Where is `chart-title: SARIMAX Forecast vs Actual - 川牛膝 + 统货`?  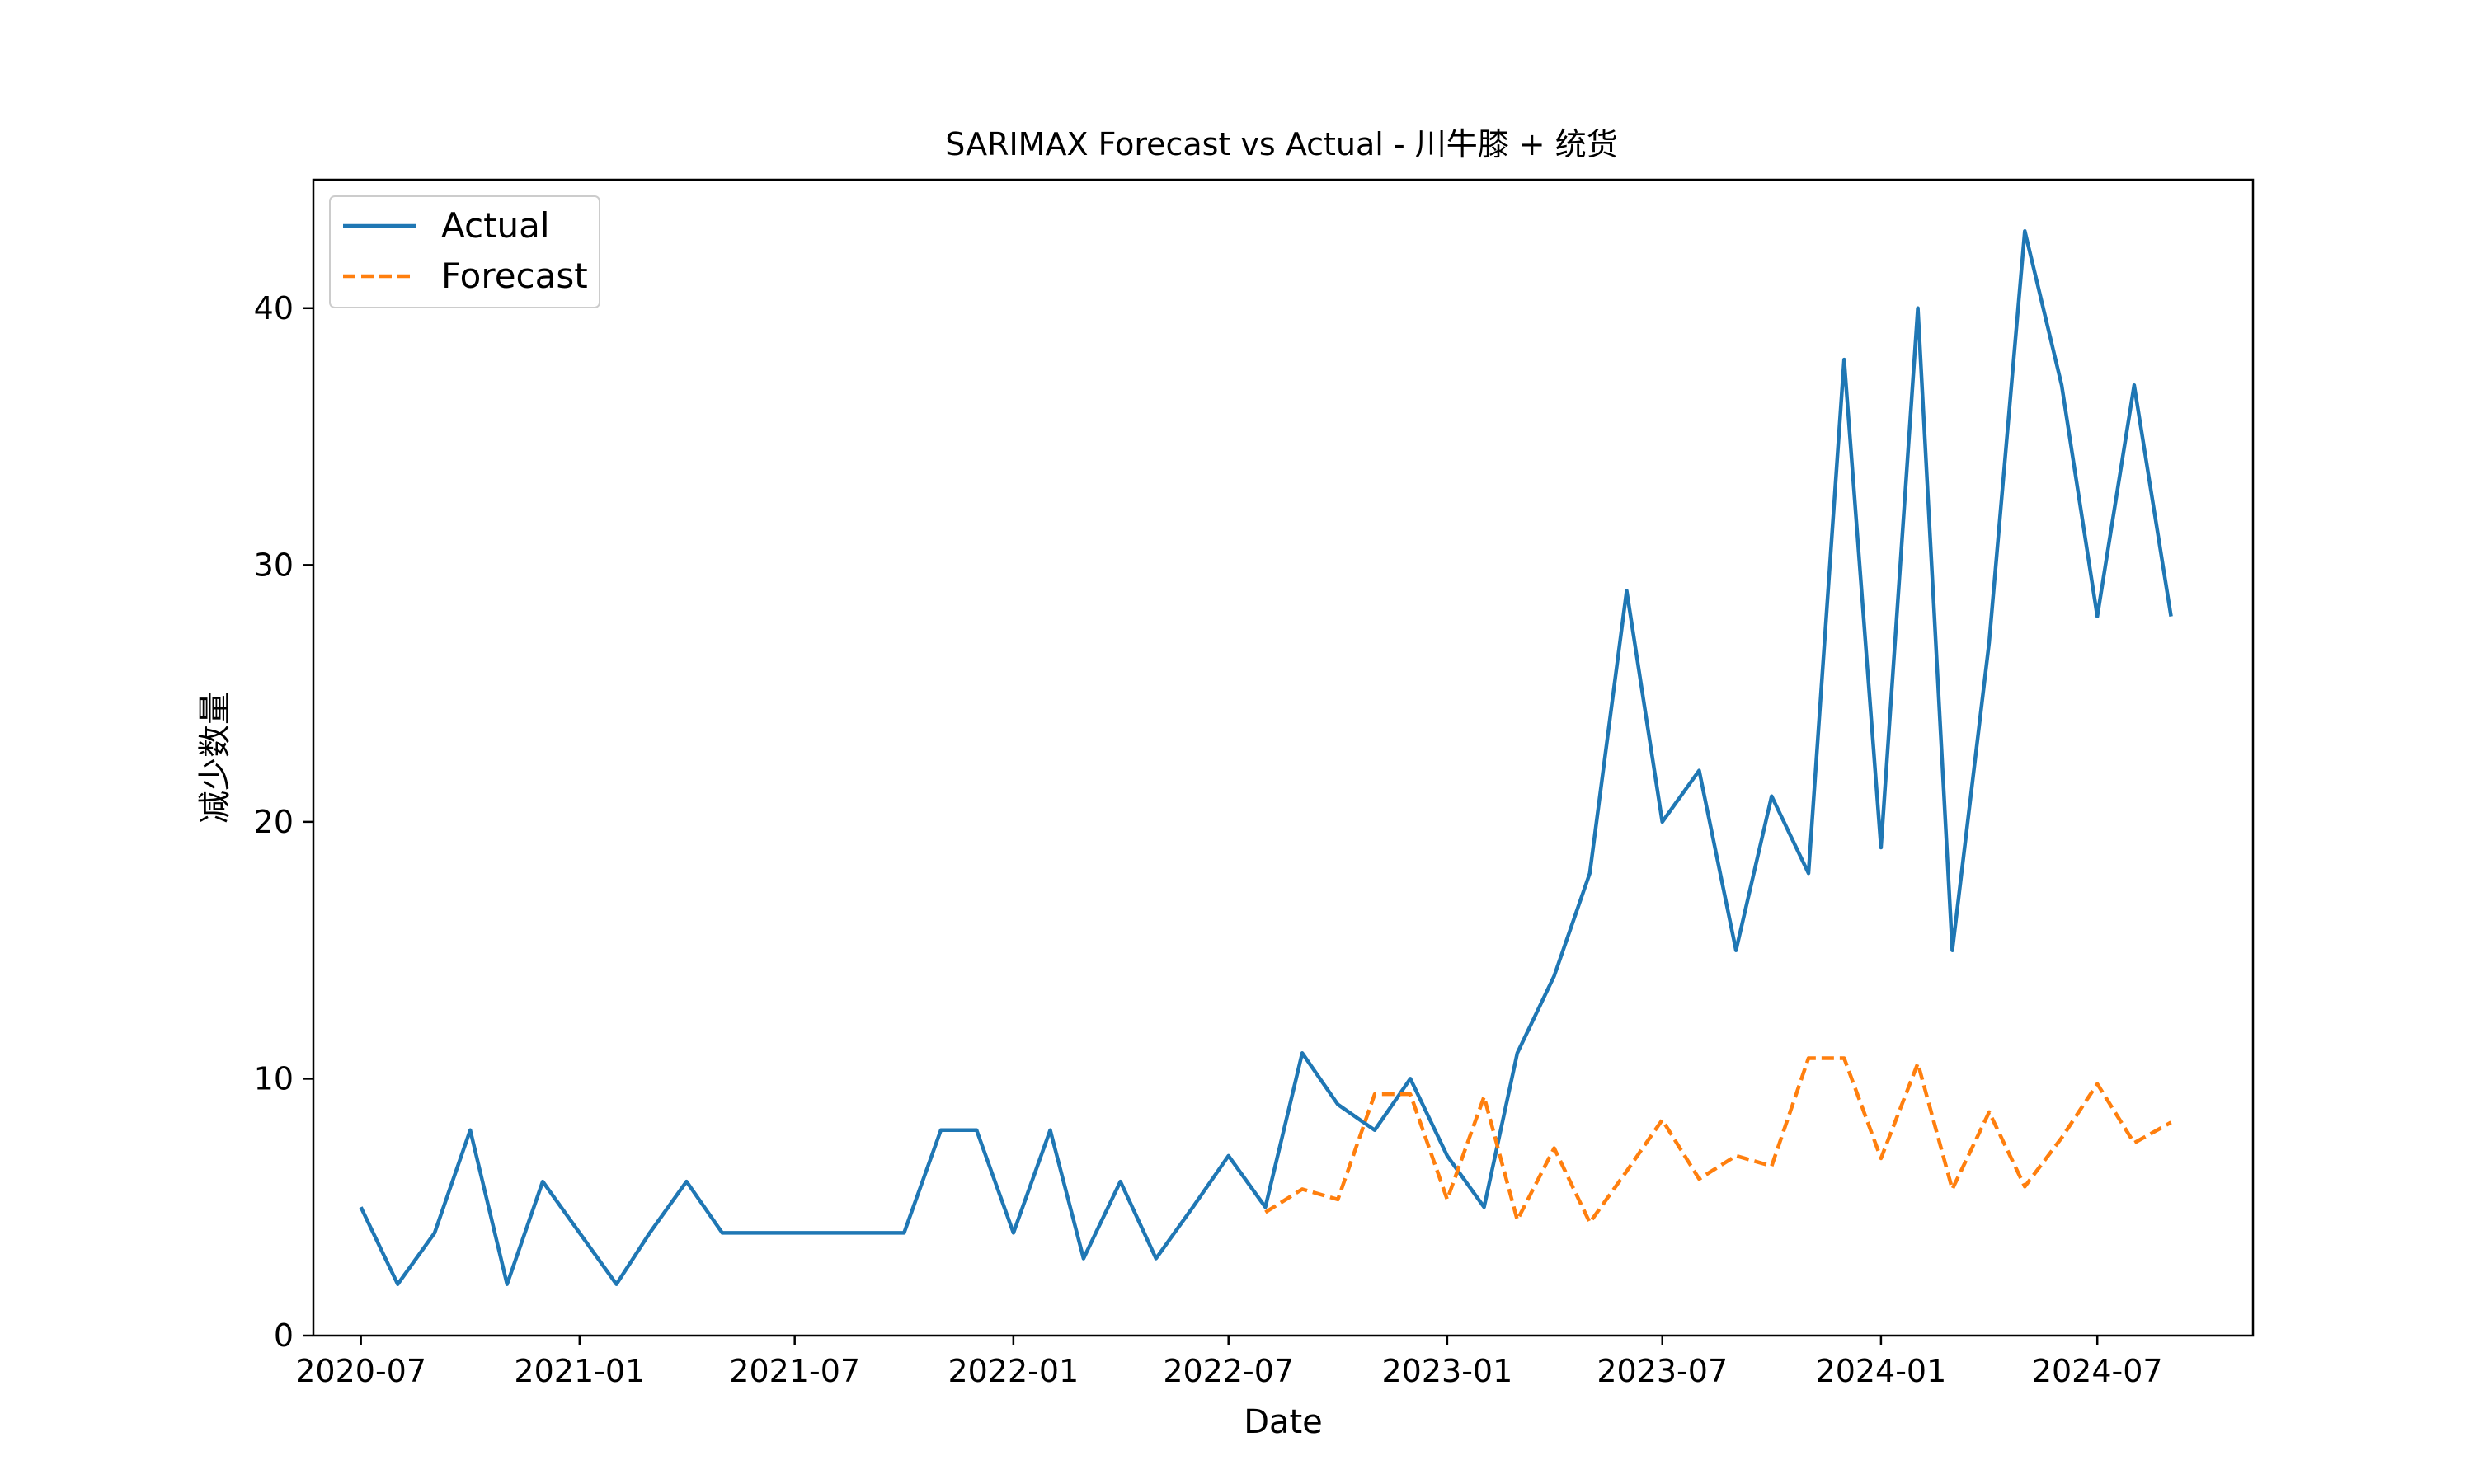 chart-title: SARIMAX Forecast vs Actual - 川牛膝 + 统货 is located at coordinates (1281, 144).